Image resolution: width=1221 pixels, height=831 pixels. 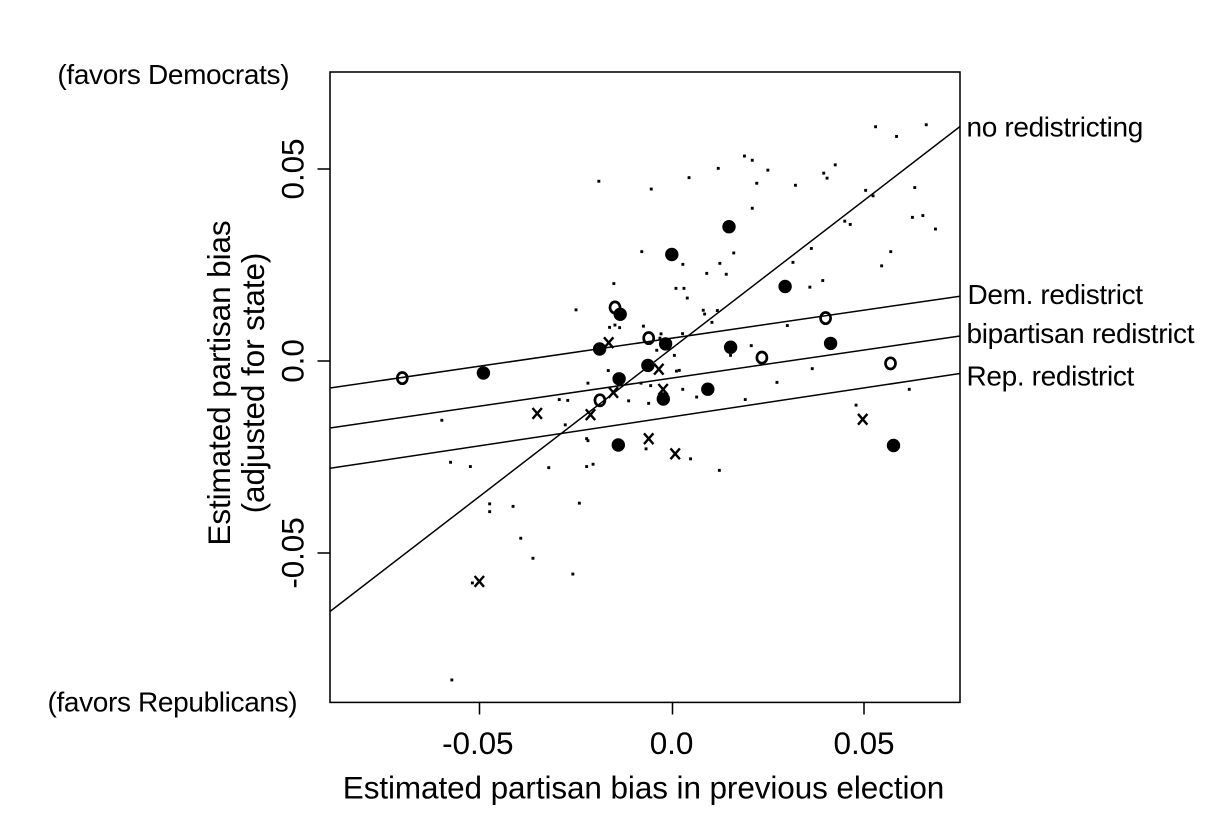 I want to click on svg-text: Dem. redistrict, so click(x=1056, y=294).